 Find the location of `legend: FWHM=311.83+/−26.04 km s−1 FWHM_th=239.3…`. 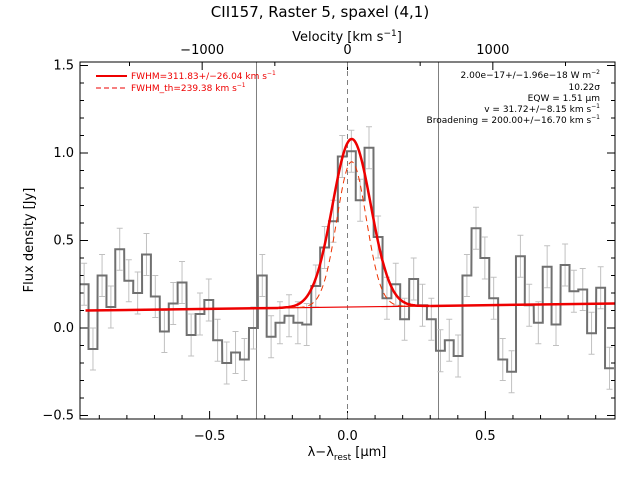

legend: FWHM=311.83+/−26.04 km s−1 FWHM_th=239.3… is located at coordinates (186, 82).